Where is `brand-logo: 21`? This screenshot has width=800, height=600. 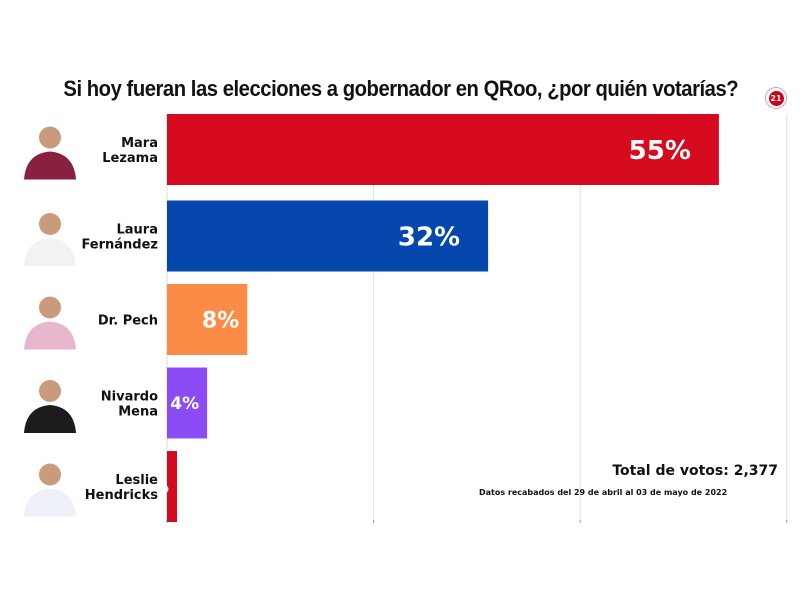 brand-logo: 21 is located at coordinates (776, 98).